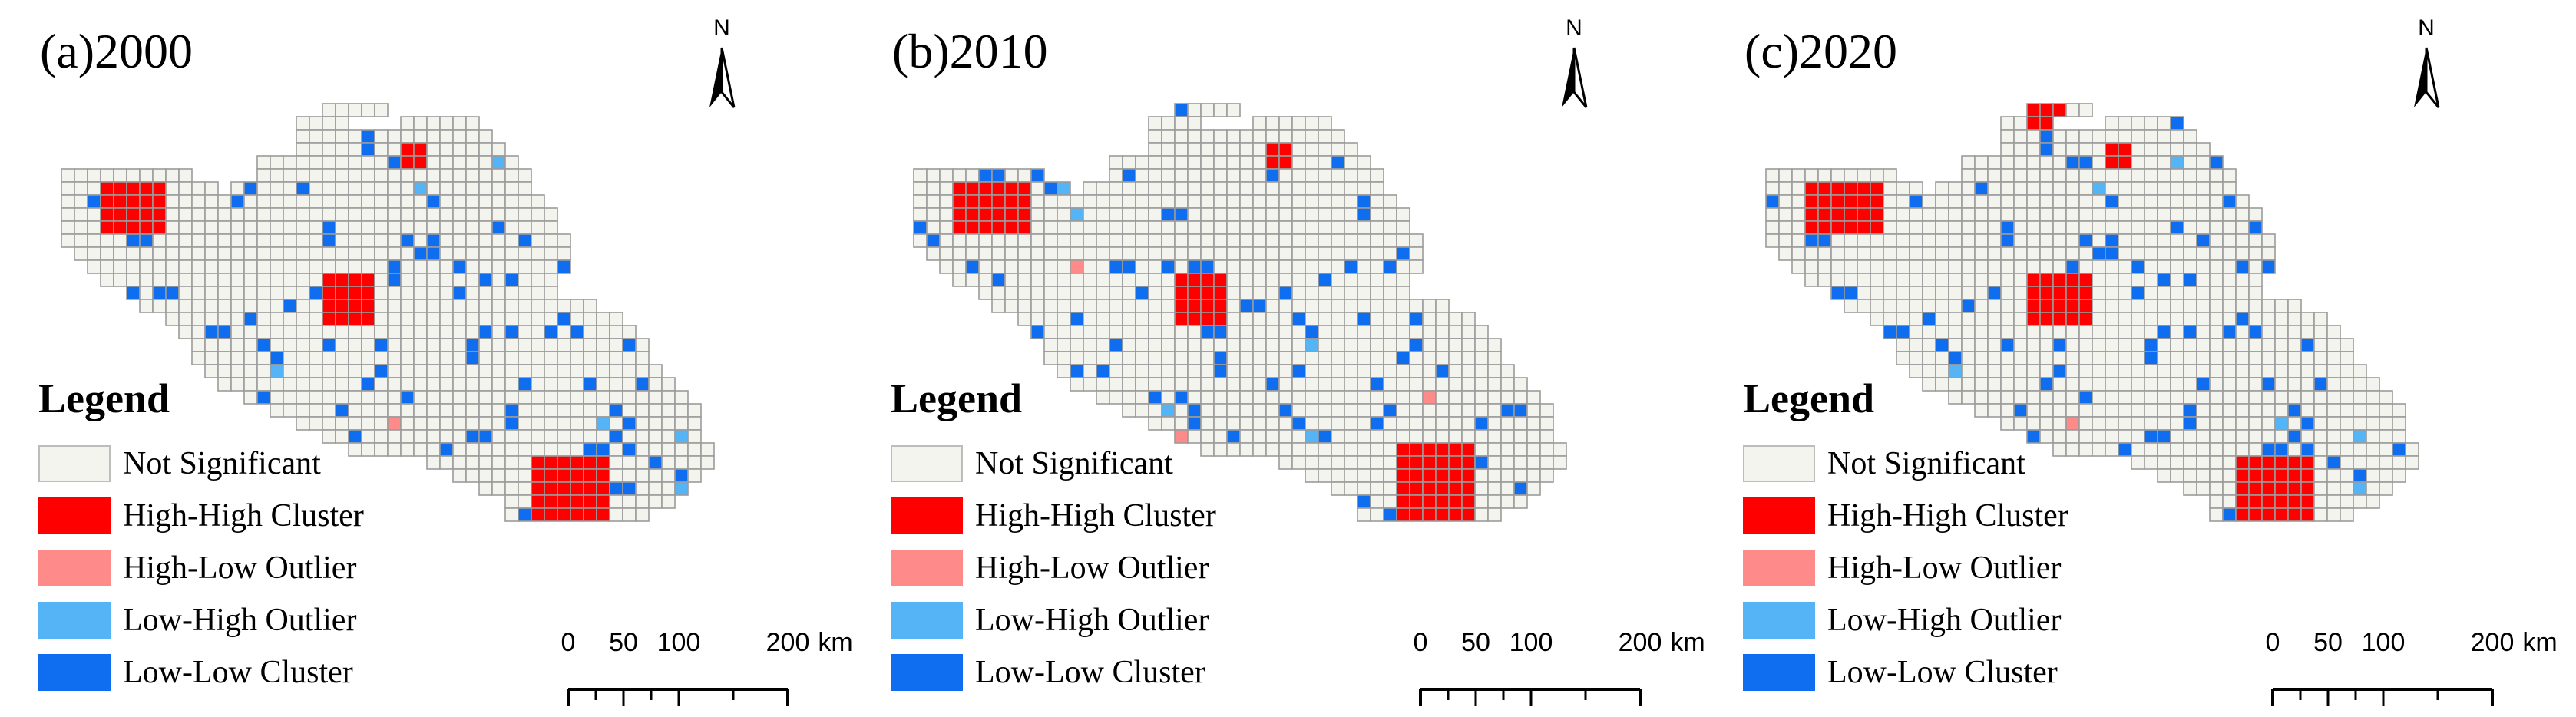 This screenshot has width=2576, height=717. I want to click on legend-title: Legend, so click(957, 398).